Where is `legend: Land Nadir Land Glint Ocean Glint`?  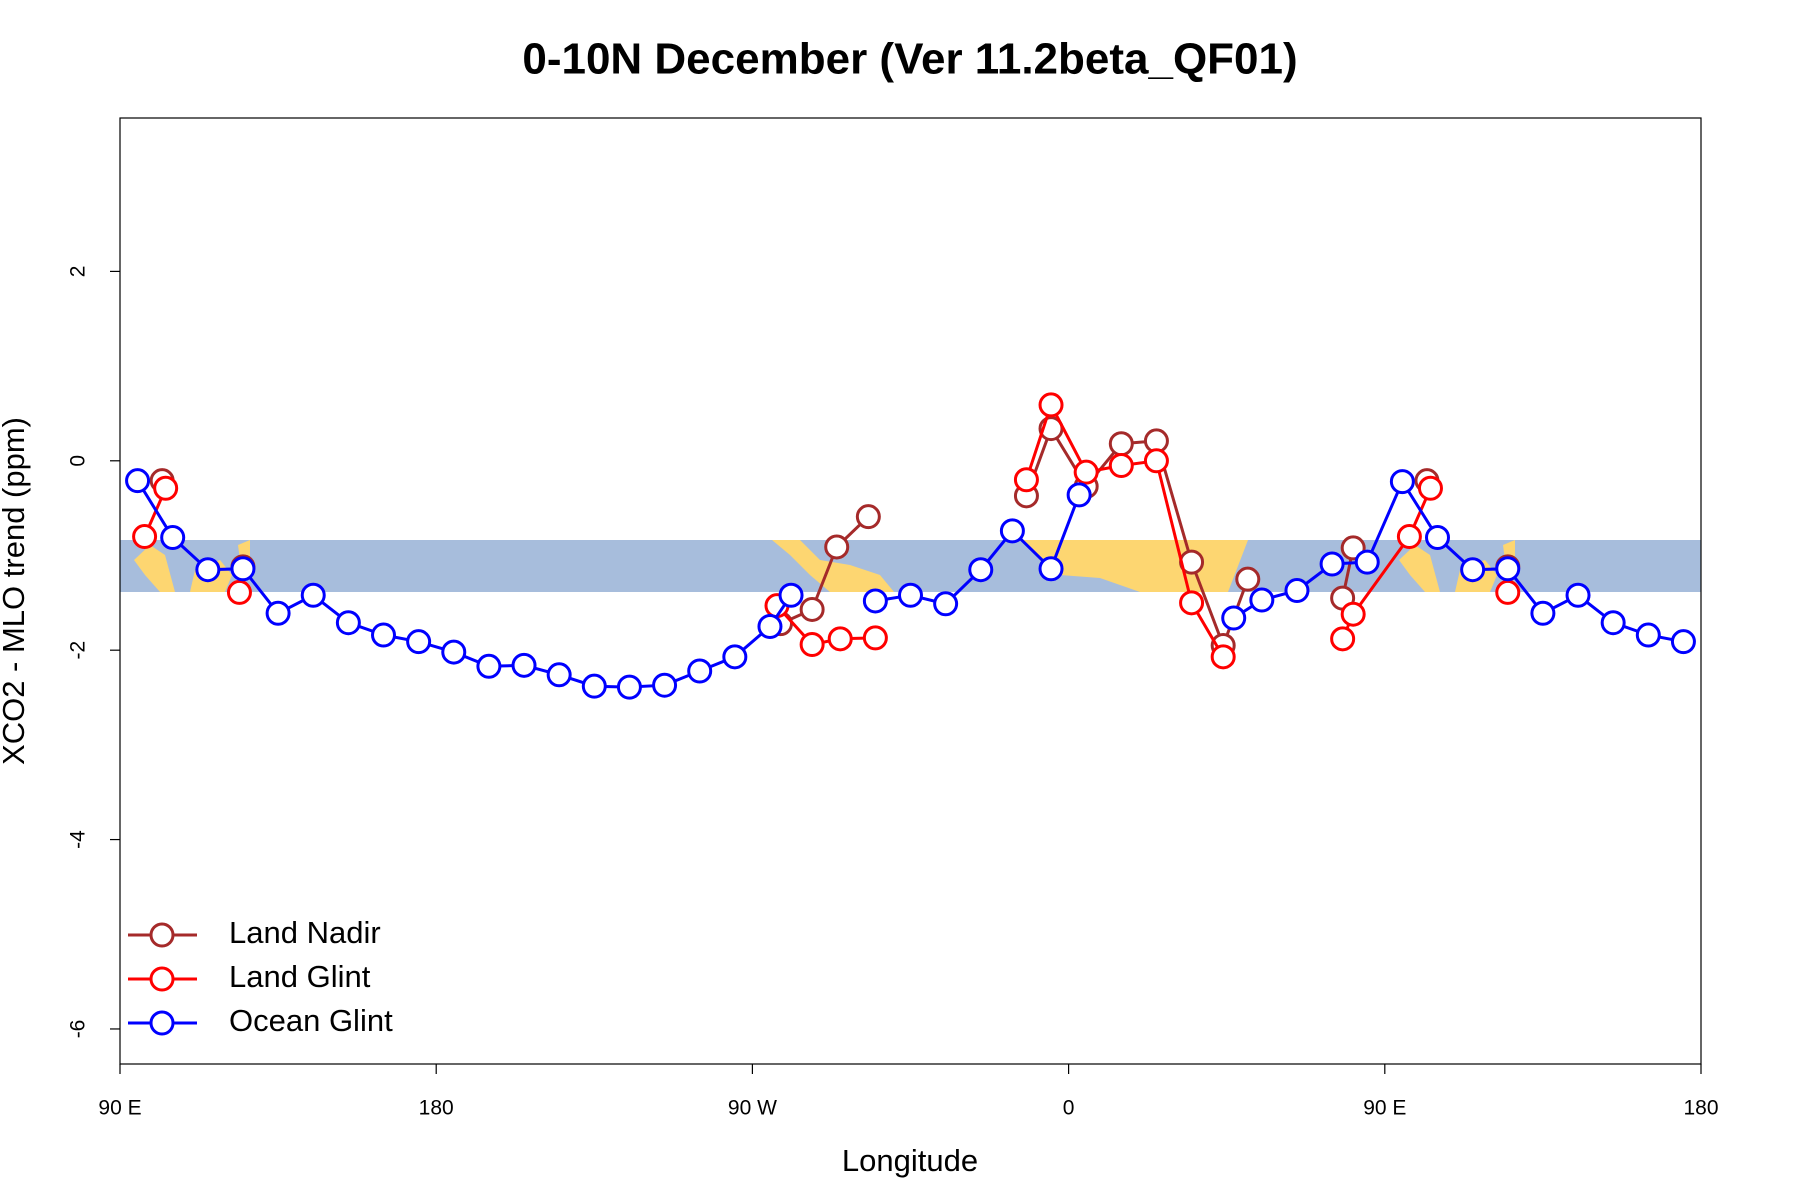 legend: Land Nadir Land Glint Ocean Glint is located at coordinates (260, 976).